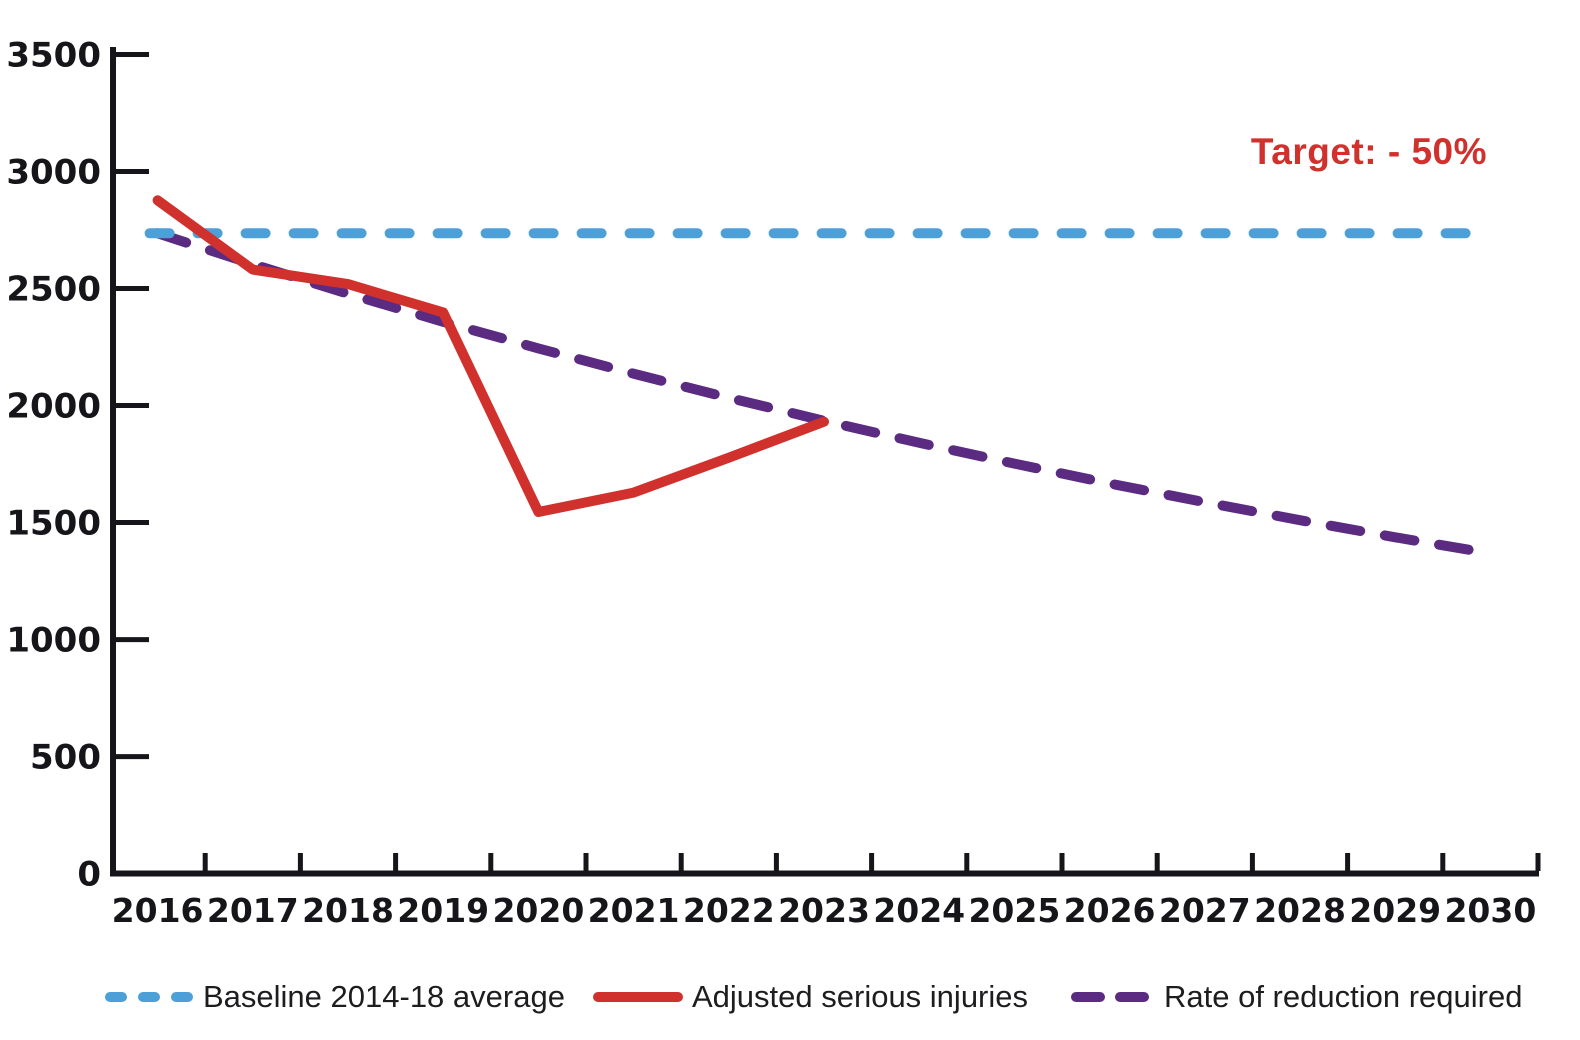 This screenshot has width=1580, height=1040. What do you see at coordinates (53, 524) in the screenshot?
I see `y-tick-label: 1500` at bounding box center [53, 524].